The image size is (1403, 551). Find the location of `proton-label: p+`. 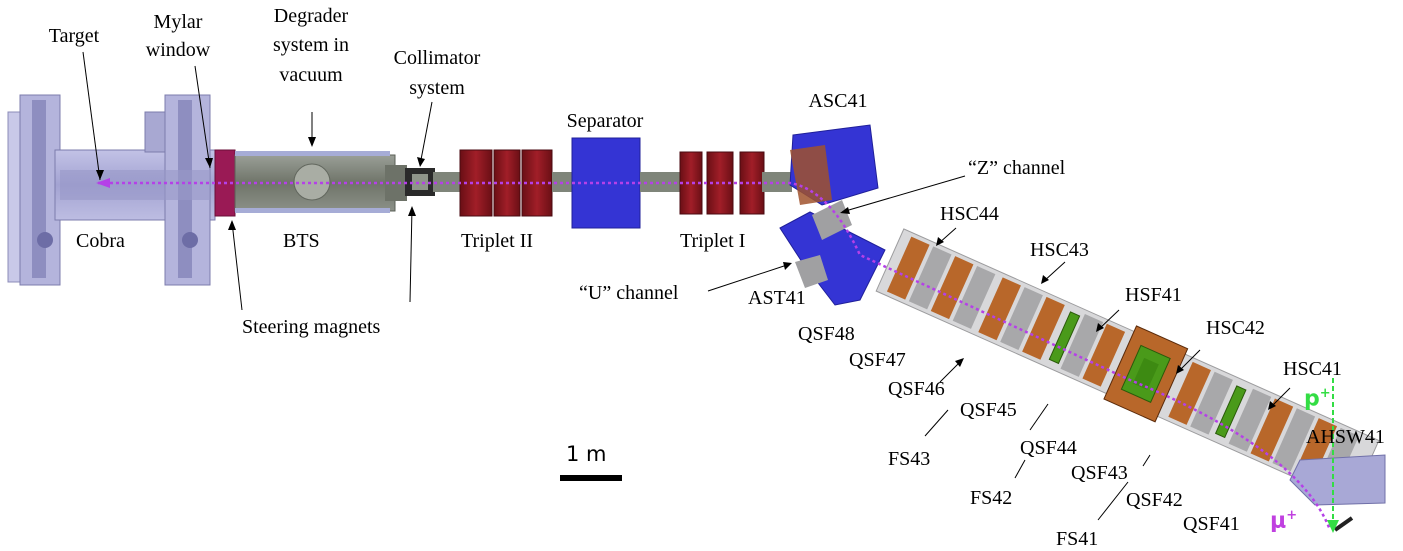

proton-label: p+ is located at coordinates (1317, 399).